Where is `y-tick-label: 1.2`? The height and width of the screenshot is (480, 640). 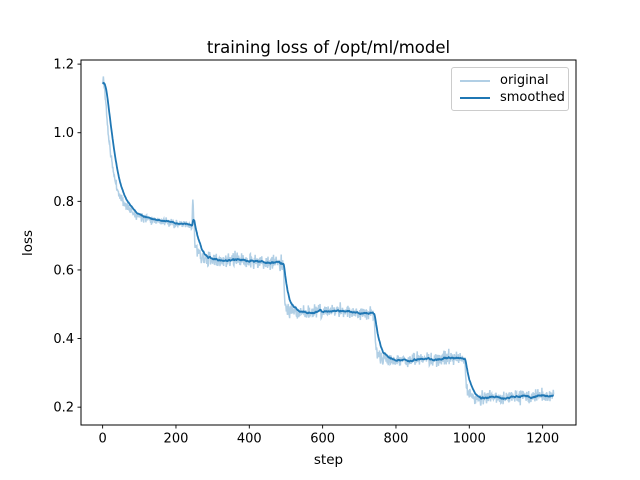 y-tick-label: 1.2 is located at coordinates (63, 65).